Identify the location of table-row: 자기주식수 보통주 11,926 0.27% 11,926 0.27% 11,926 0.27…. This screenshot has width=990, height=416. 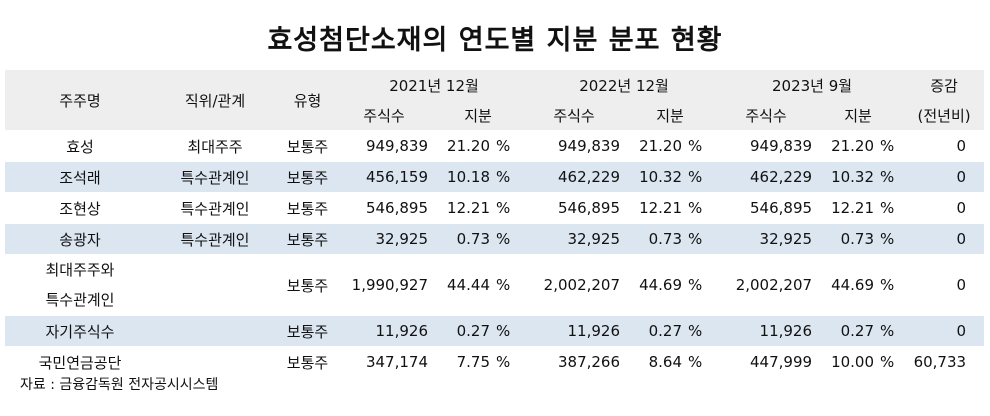
(495, 331).